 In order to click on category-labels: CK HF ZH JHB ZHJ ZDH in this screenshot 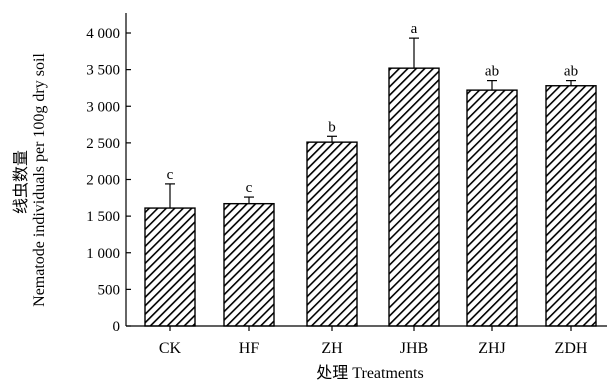, I will do `click(373, 341)`.